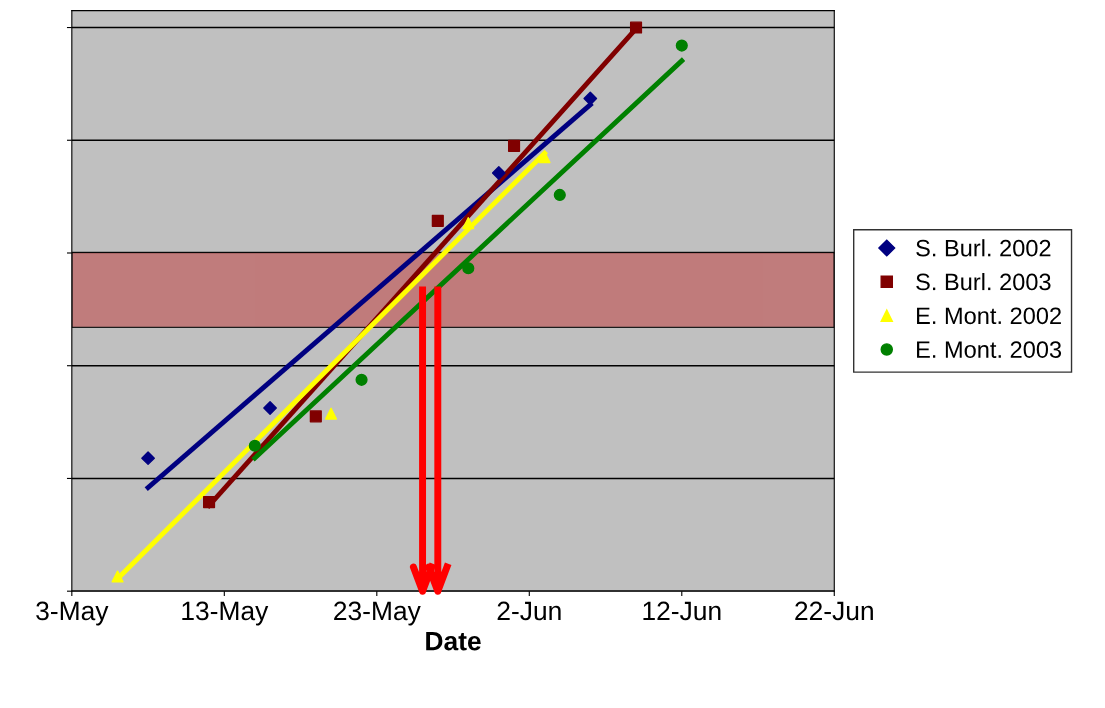 The height and width of the screenshot is (708, 1105). Describe the element at coordinates (834, 611) in the screenshot. I see `x-tick-label: 22-Jun` at that location.